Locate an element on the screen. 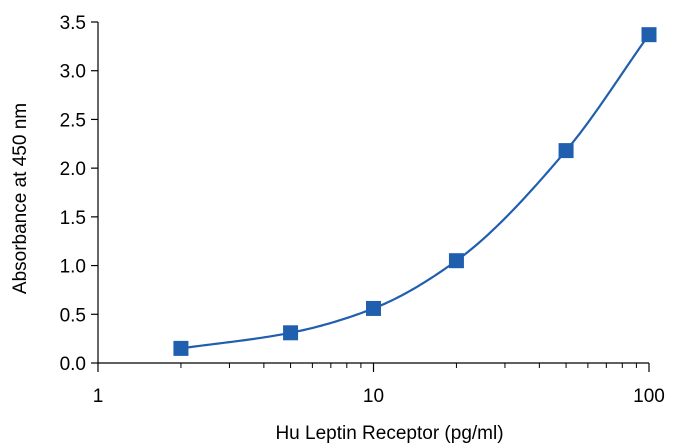 The width and height of the screenshot is (673, 443). y-tick-label: 1.5 is located at coordinates (73, 218).